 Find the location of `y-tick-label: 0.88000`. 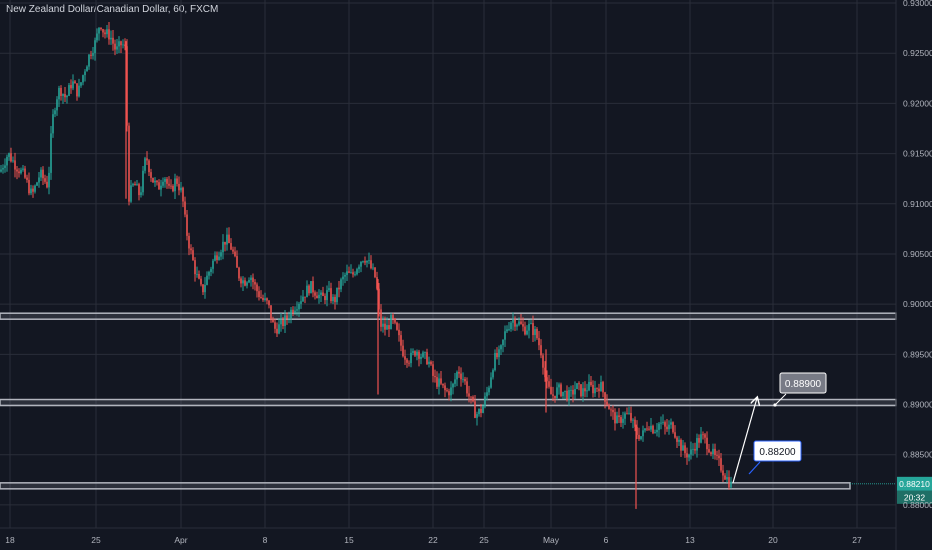

y-tick-label: 0.88000 is located at coordinates (917, 505).